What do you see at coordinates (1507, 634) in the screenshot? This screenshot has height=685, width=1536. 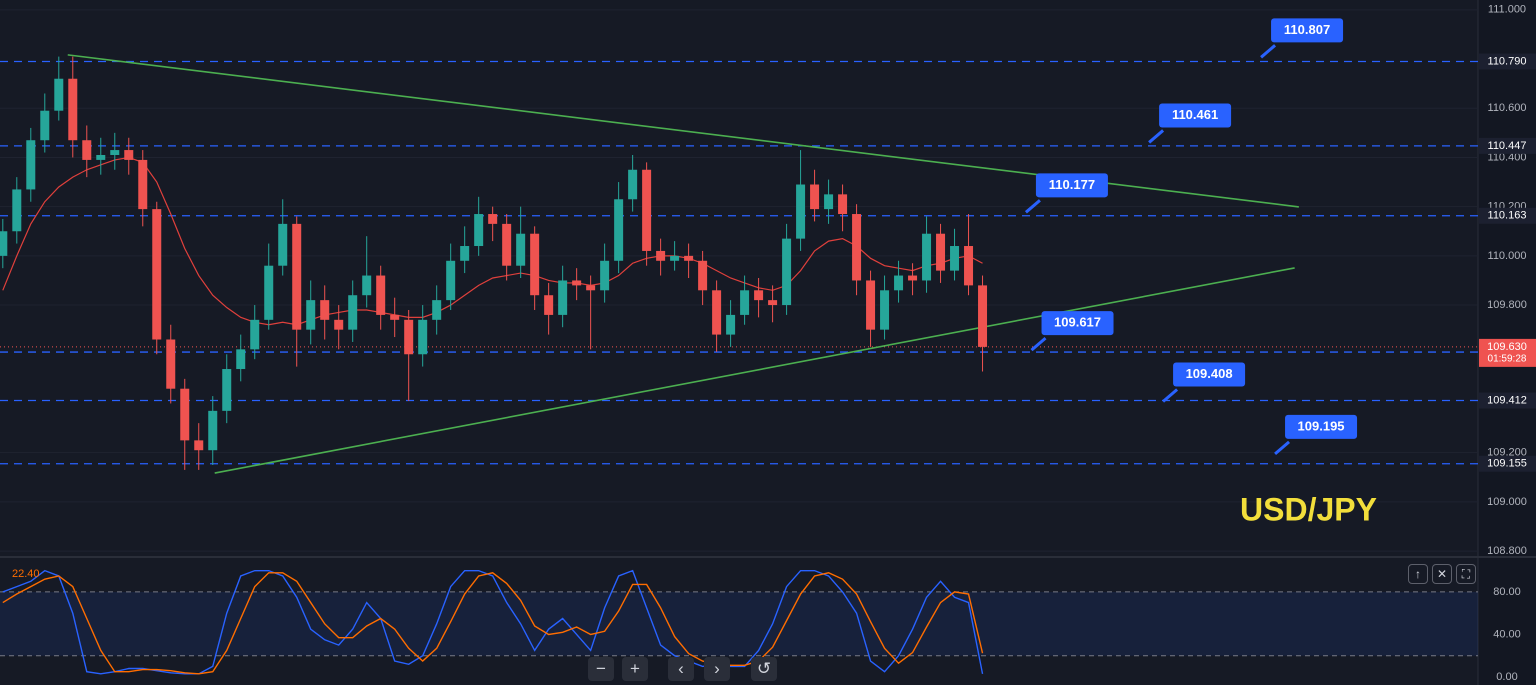 I see `y-tick-label: 40.00` at bounding box center [1507, 634].